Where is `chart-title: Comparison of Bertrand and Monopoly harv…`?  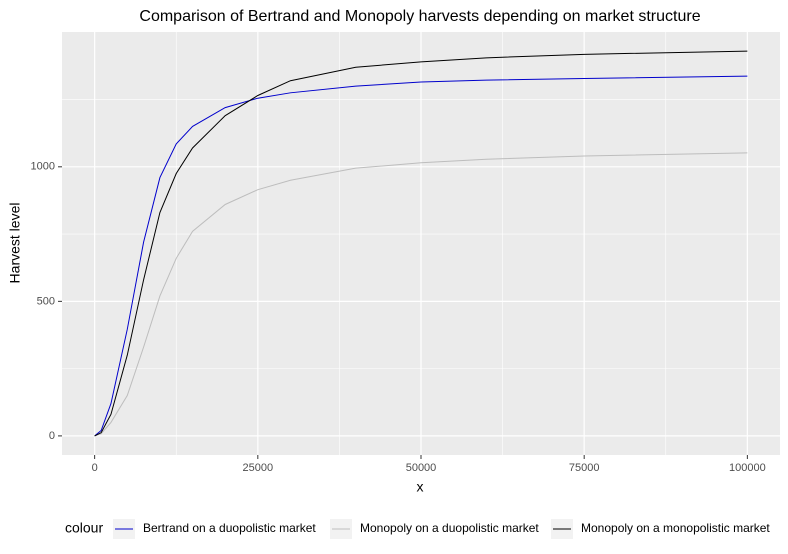
chart-title: Comparison of Bertrand and Monopoly harv… is located at coordinates (419, 16).